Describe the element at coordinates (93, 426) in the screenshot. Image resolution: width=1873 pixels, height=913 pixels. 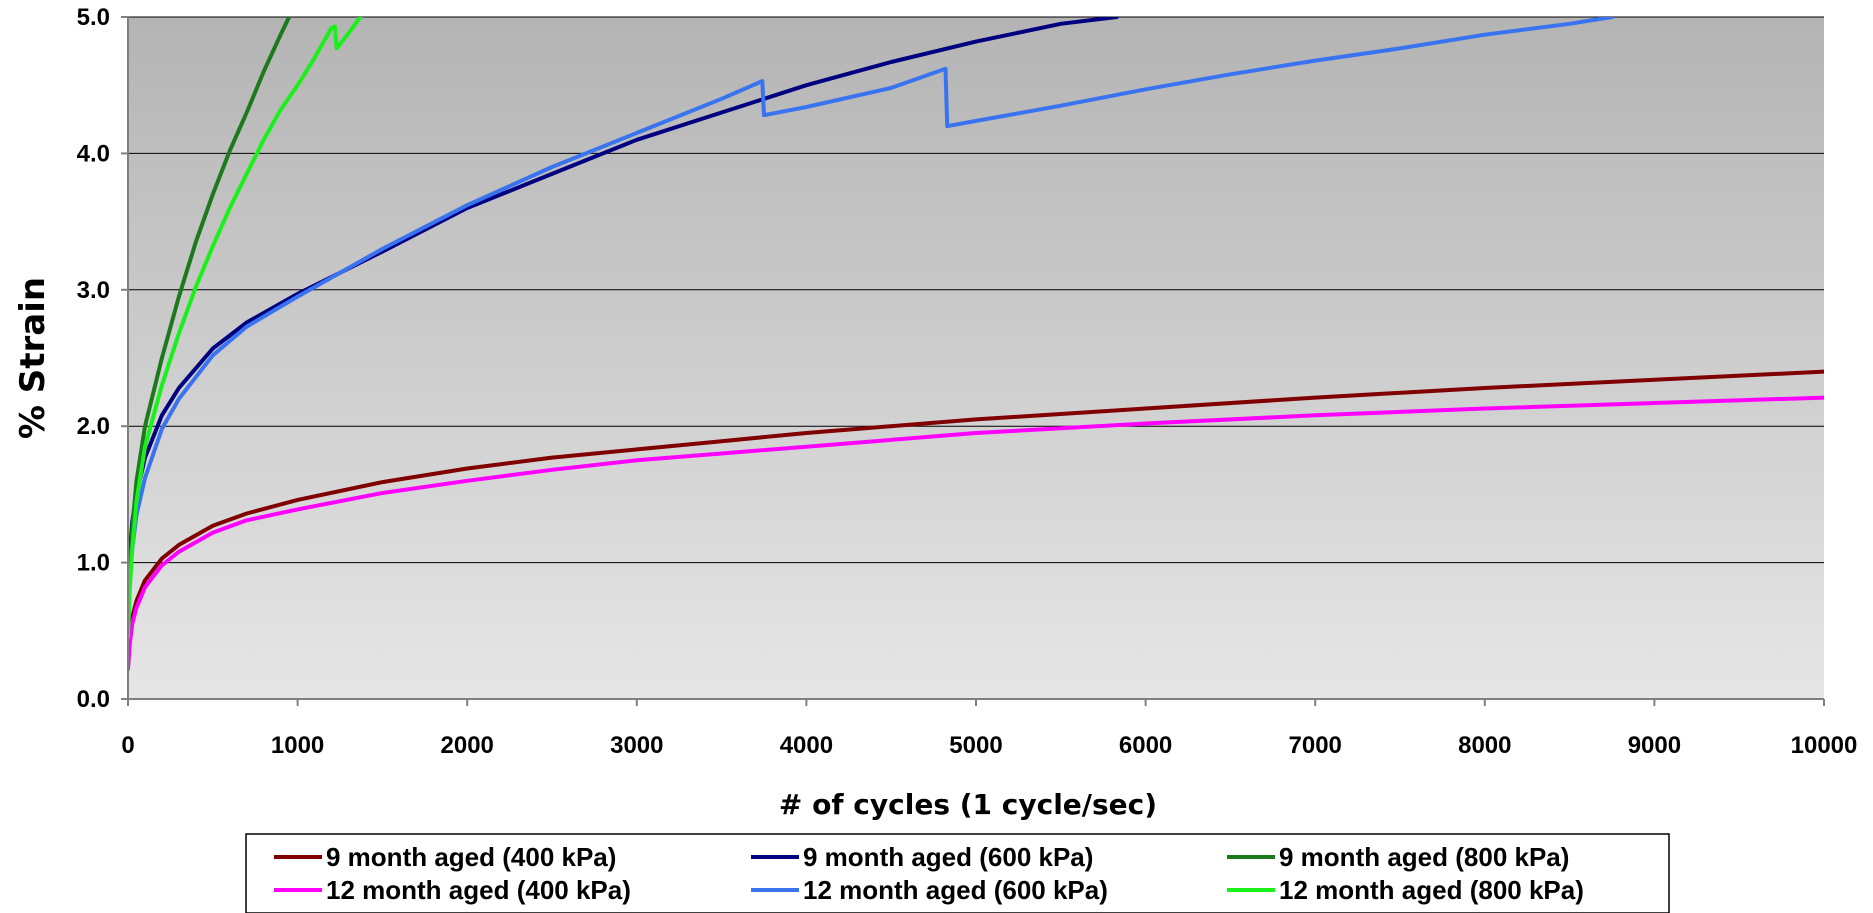
I see `y-tick-label-2: 2.0` at that location.